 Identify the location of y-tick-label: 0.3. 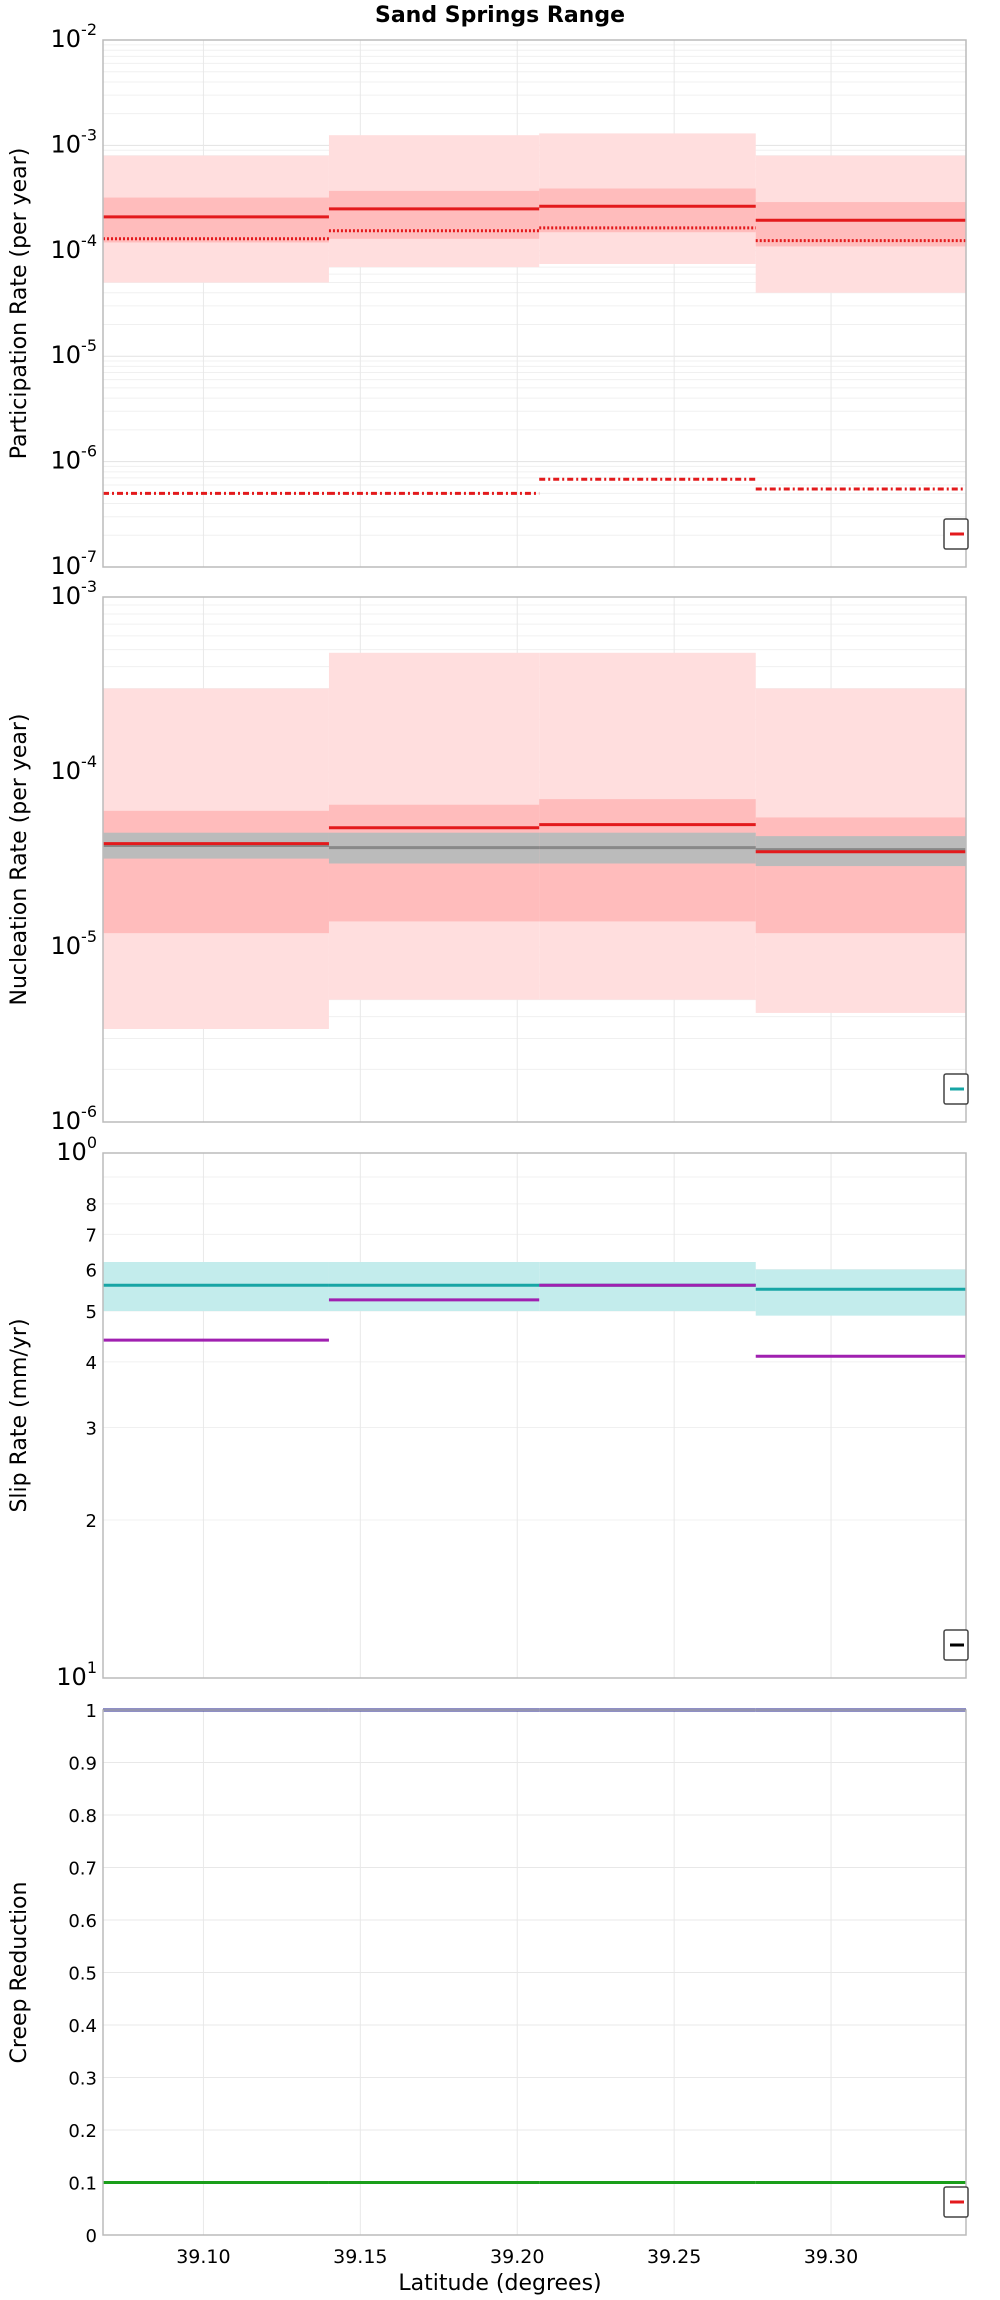
(82, 2079).